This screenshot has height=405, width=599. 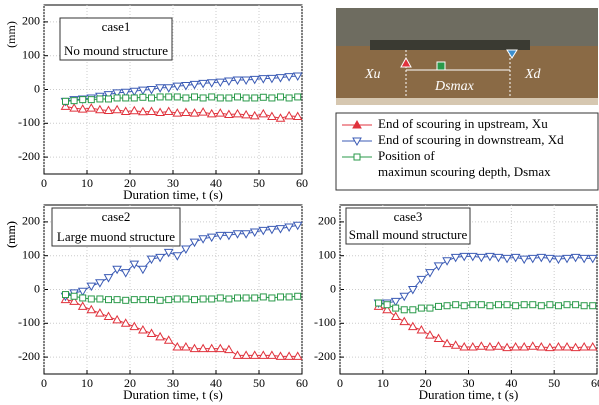 What do you see at coordinates (450, 45) in the screenshot?
I see `photo-mound` at bounding box center [450, 45].